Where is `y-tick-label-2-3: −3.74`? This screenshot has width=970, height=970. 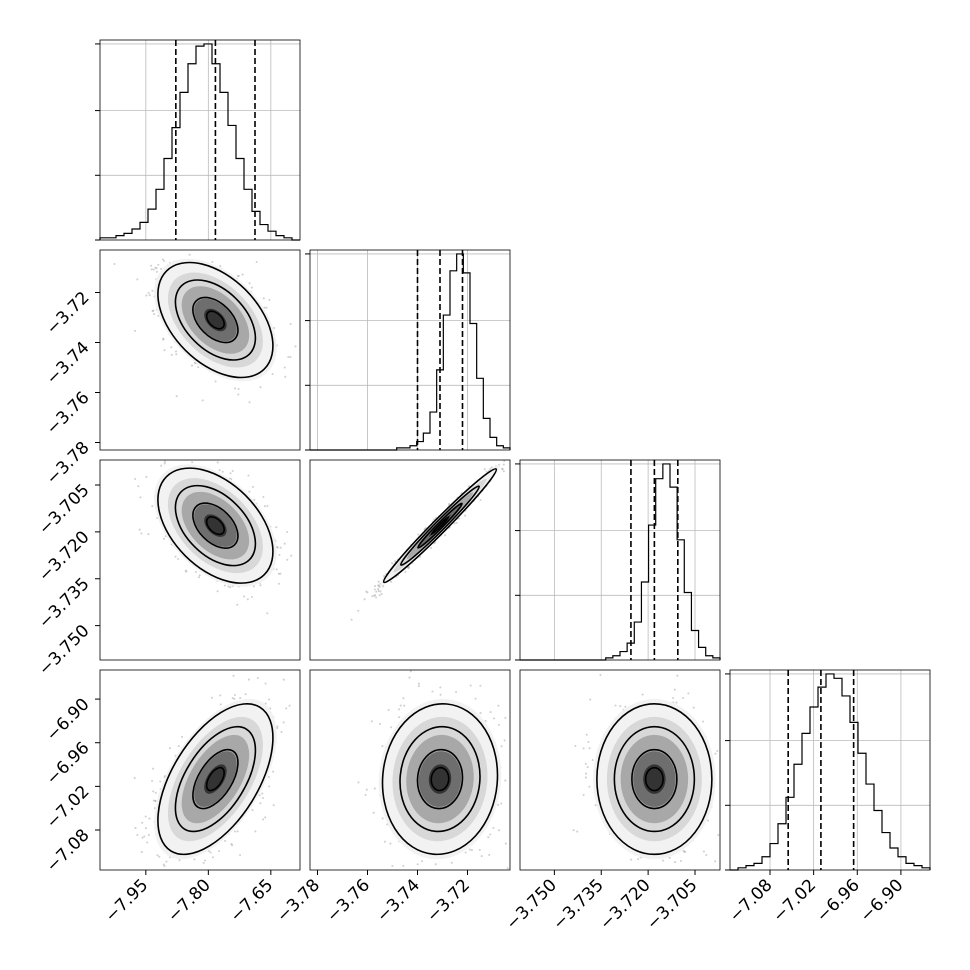
y-tick-label-2-3: −3.74 is located at coordinates (68, 363).